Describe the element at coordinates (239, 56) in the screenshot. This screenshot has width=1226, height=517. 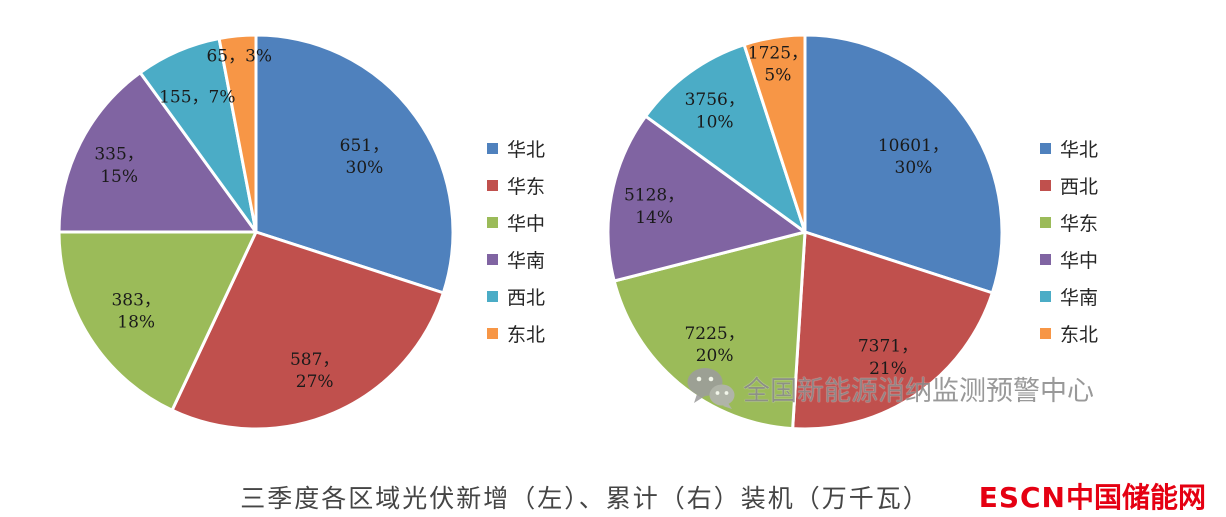
I see `slice-label-东北: 65，3%` at that location.